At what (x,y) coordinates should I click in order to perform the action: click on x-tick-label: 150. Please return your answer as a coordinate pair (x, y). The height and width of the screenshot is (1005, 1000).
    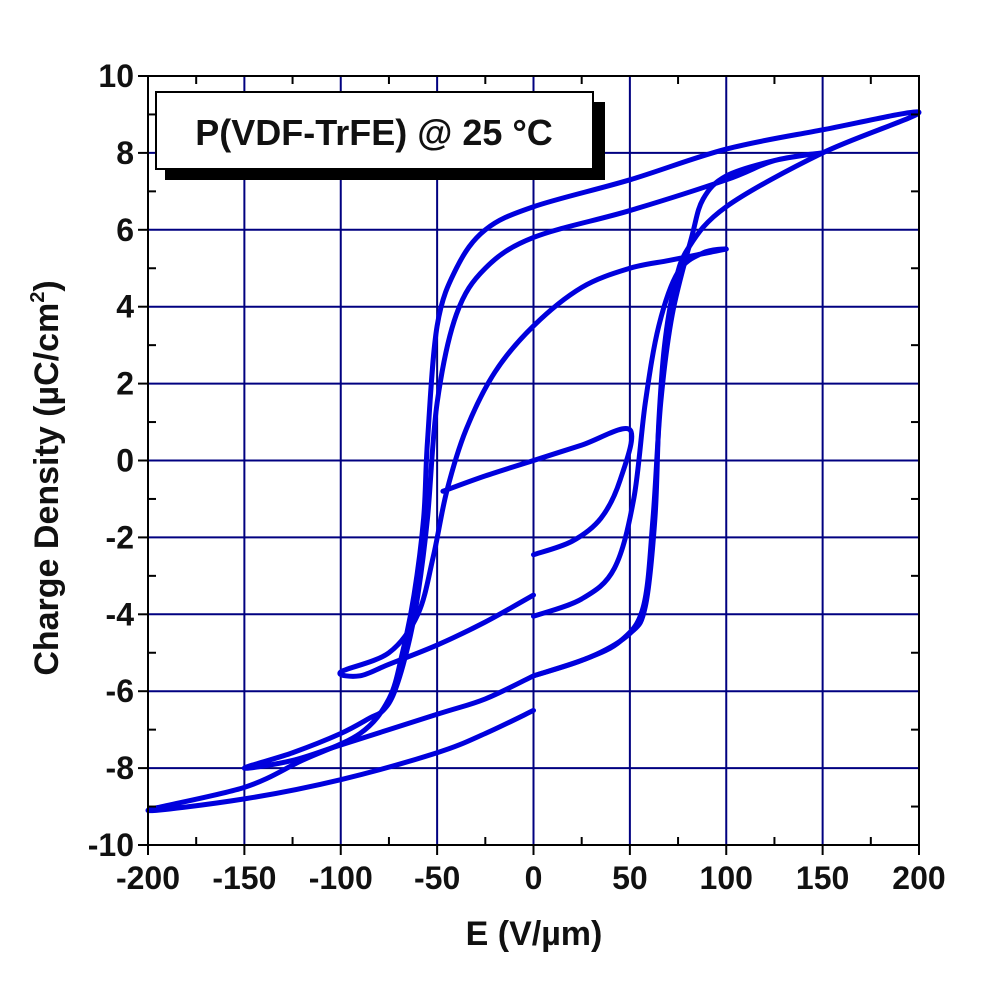
    Looking at the image, I should click on (822, 878).